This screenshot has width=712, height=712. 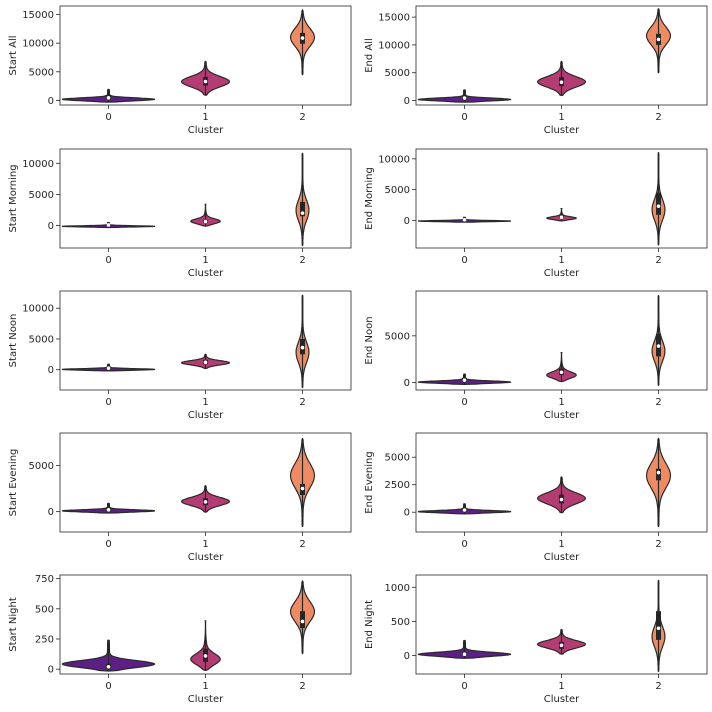 I want to click on y-tick-label: 250, so click(x=44, y=639).